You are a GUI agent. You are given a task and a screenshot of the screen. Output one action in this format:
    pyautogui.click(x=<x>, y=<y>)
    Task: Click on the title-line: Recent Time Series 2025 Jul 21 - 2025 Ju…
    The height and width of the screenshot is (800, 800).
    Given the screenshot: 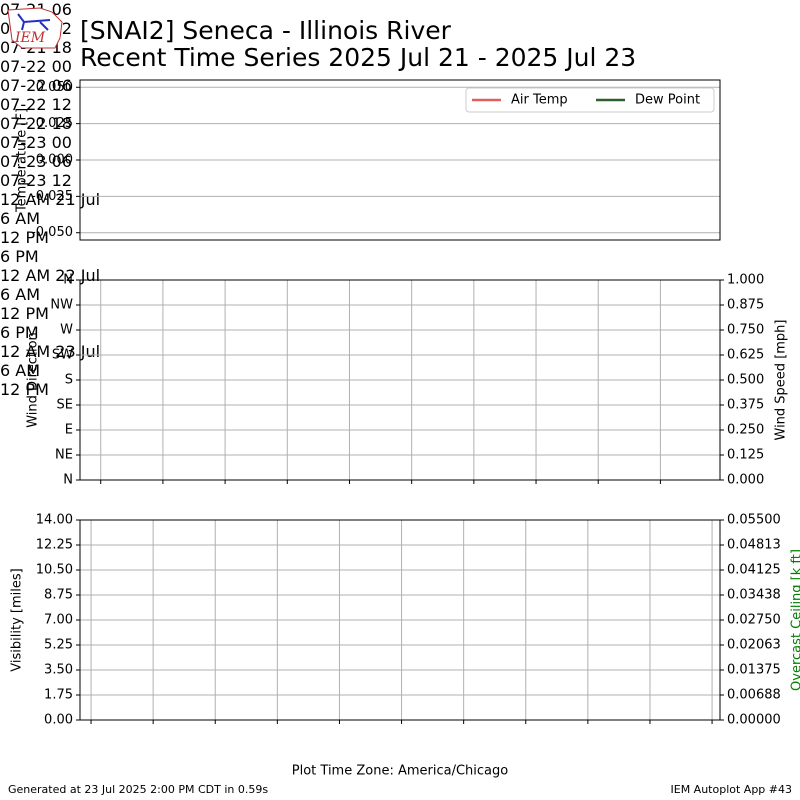 What is the action you would take?
    pyautogui.click(x=358, y=57)
    